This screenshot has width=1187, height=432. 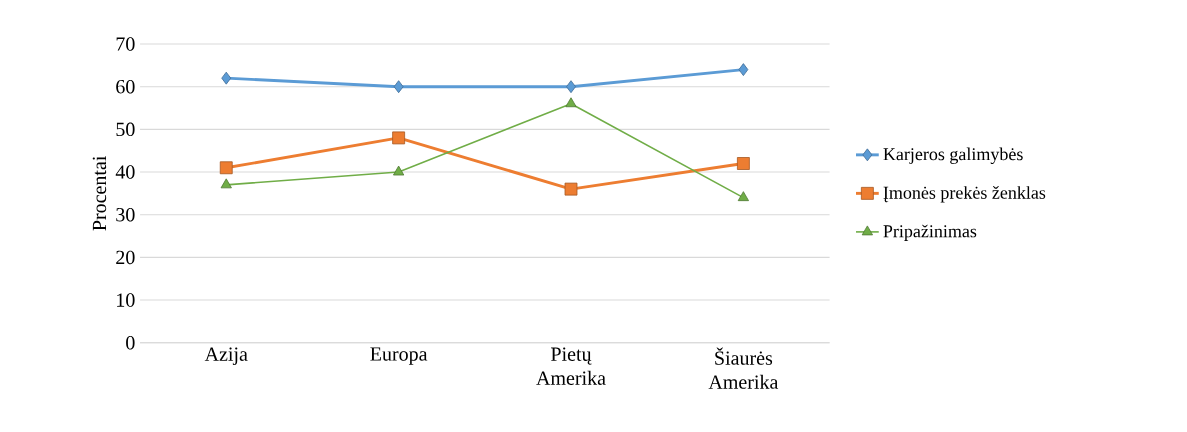 What do you see at coordinates (125, 257) in the screenshot?
I see `y-tick-label: 20` at bounding box center [125, 257].